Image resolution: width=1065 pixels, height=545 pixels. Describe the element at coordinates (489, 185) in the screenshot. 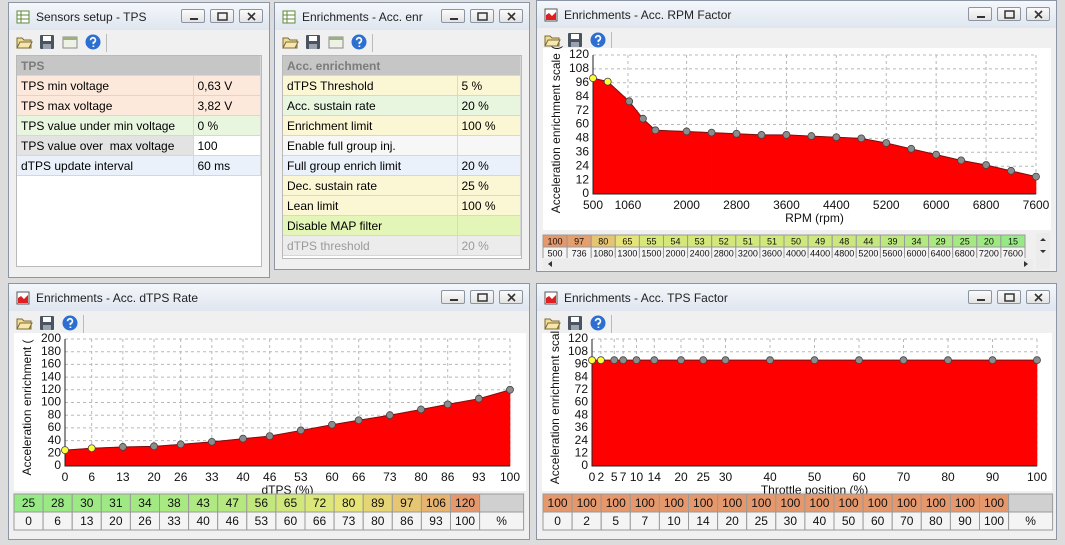

I see `property-value: 25 %` at that location.